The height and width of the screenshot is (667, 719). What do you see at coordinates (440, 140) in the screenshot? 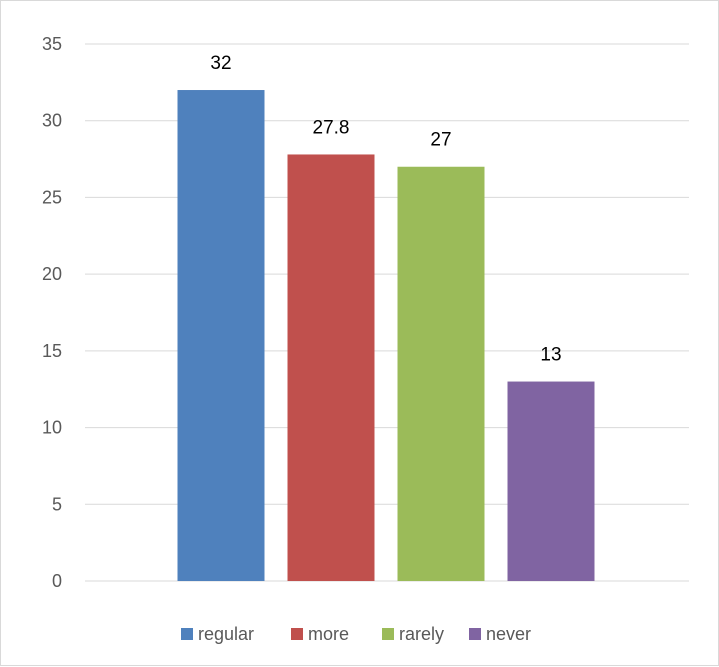
I see `data-label: 27` at bounding box center [440, 140].